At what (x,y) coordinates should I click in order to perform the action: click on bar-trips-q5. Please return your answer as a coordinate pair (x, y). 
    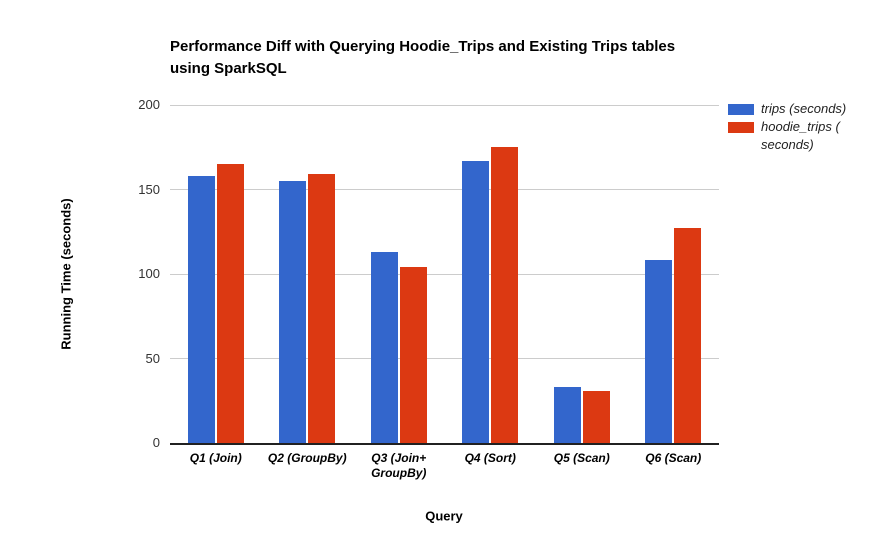
    Looking at the image, I should click on (567, 415).